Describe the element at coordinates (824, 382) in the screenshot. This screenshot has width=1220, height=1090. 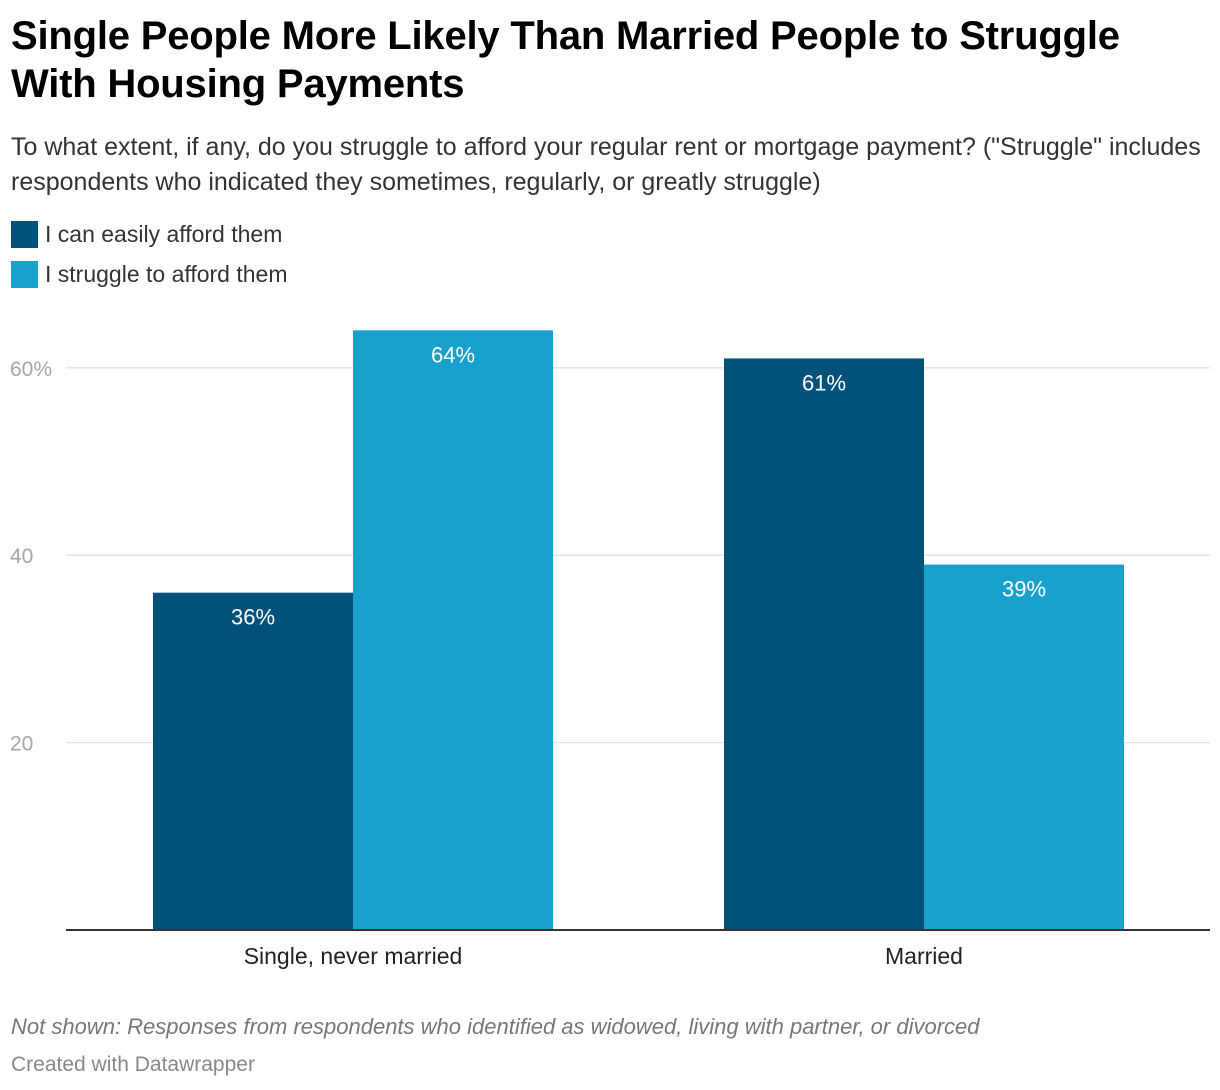
I see `value-label-easily-afford-1: 61%` at that location.